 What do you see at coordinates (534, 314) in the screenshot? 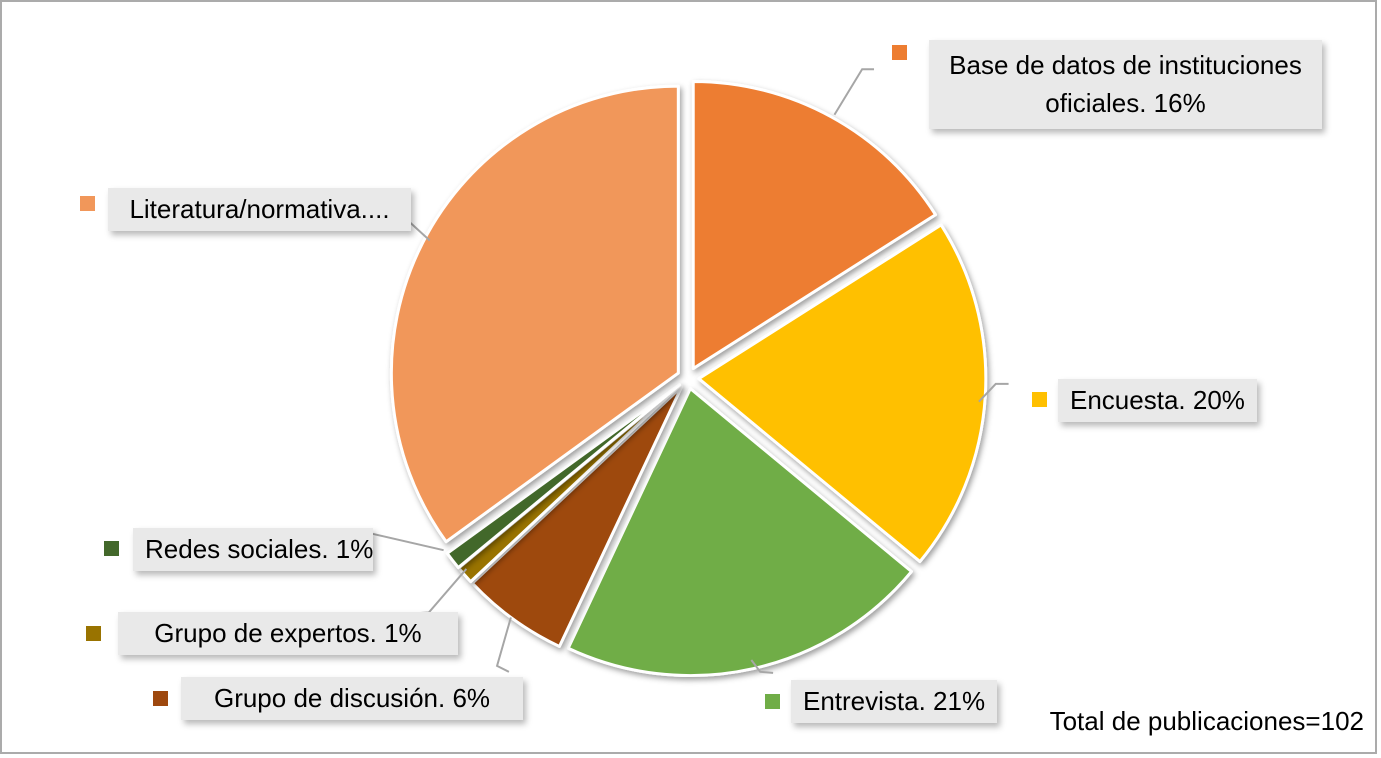
I see `pie-slice-6-literatura-normativa` at bounding box center [534, 314].